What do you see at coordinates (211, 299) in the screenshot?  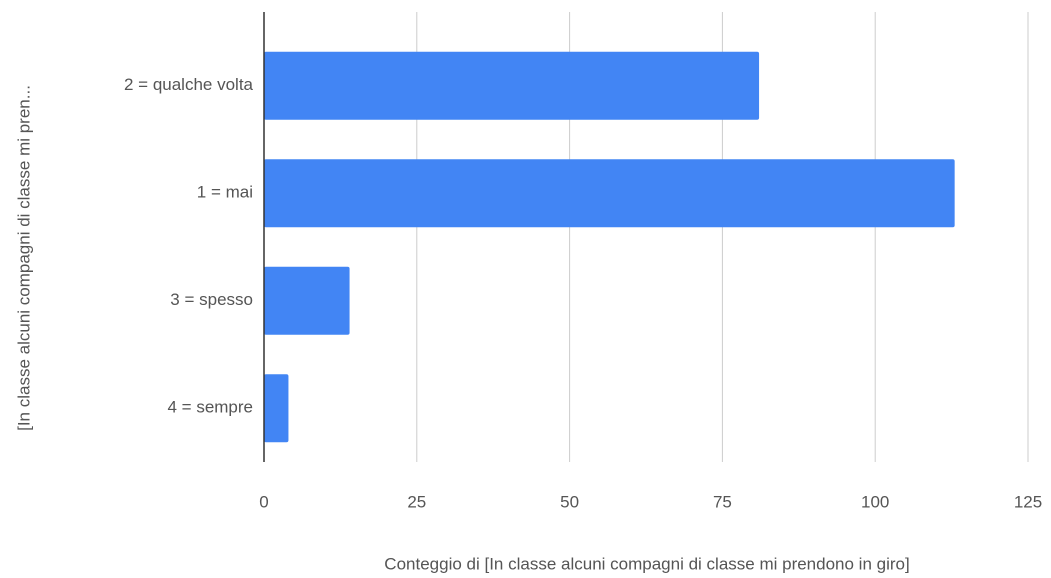 I see `y-tick-label: 3 = spesso` at bounding box center [211, 299].